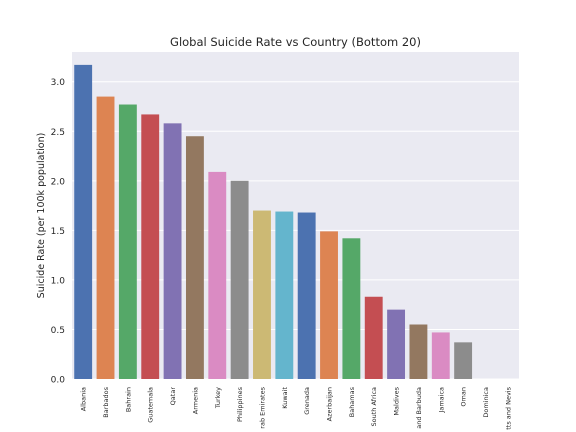 The width and height of the screenshot is (576, 432). What do you see at coordinates (464, 397) in the screenshot?
I see `x-tick-label: Oman` at bounding box center [464, 397].